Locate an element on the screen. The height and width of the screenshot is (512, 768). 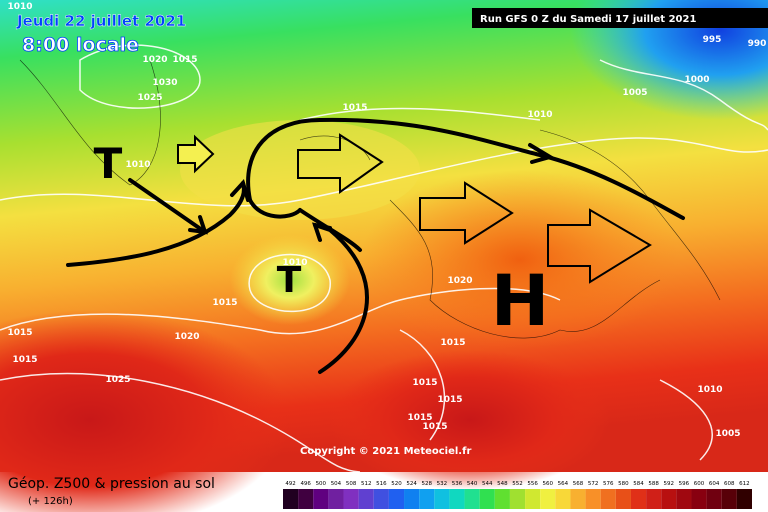
colorbar-label: 612 is located at coordinates (744, 484).